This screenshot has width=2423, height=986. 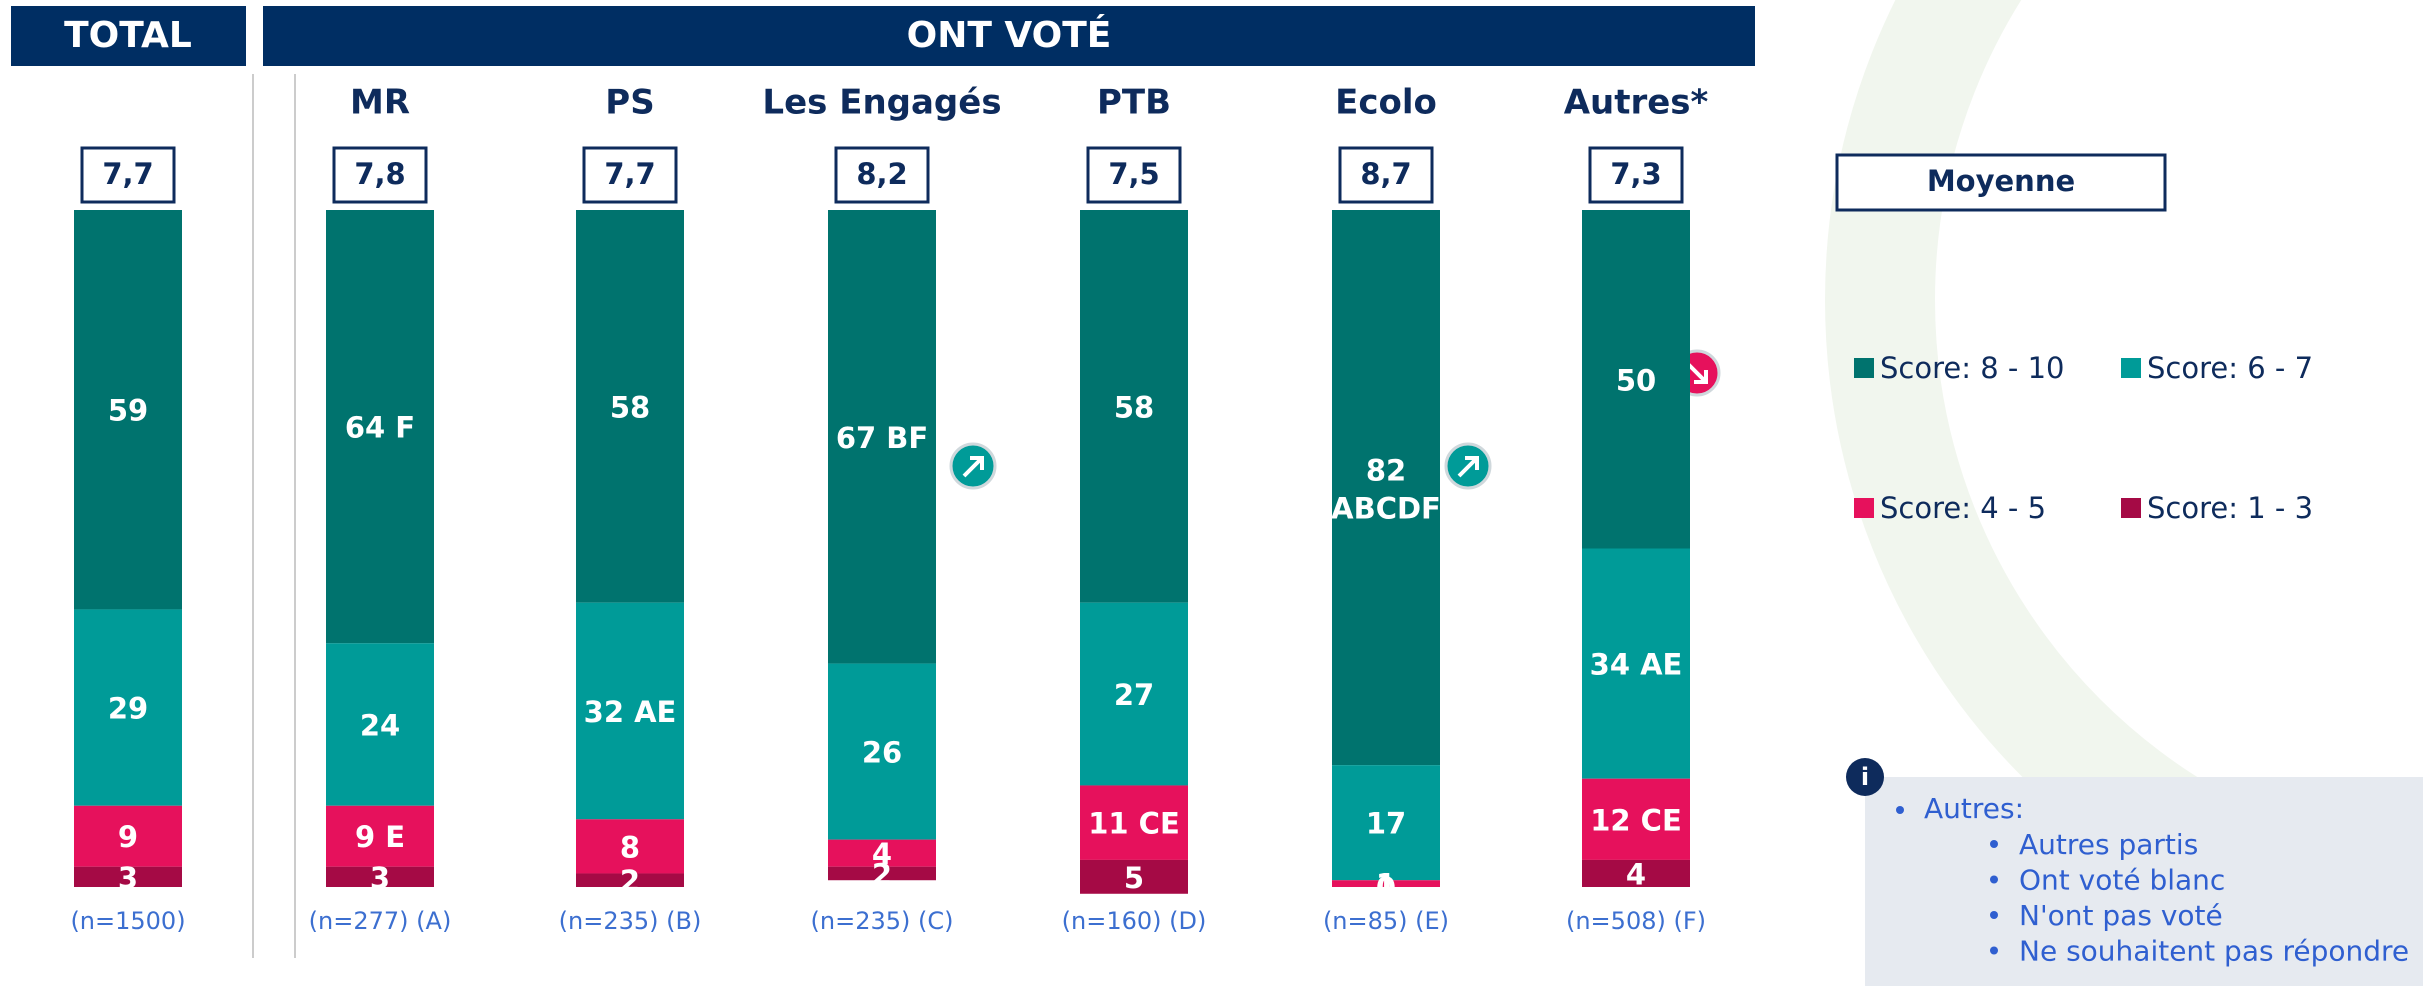 I want to click on average-label: 8,2, so click(x=881, y=174).